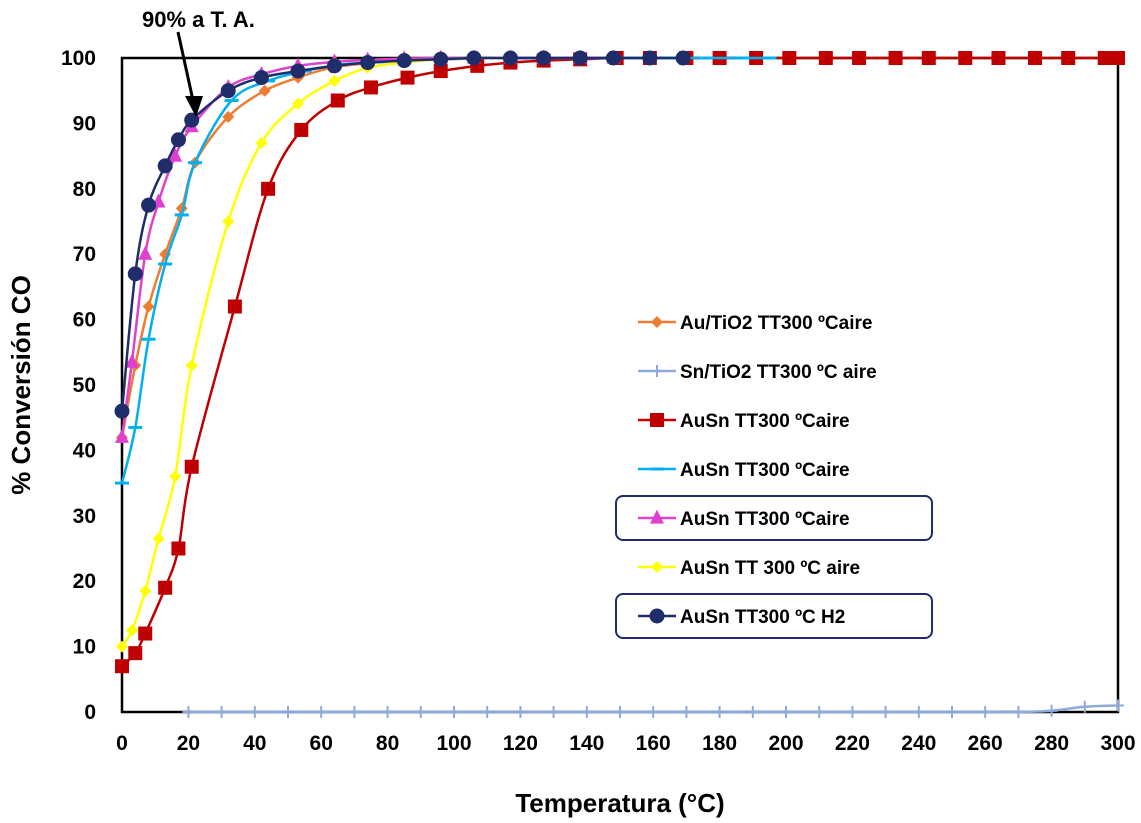 The image size is (1141, 823). Describe the element at coordinates (520, 743) in the screenshot. I see `x-tick-label: 120` at that location.